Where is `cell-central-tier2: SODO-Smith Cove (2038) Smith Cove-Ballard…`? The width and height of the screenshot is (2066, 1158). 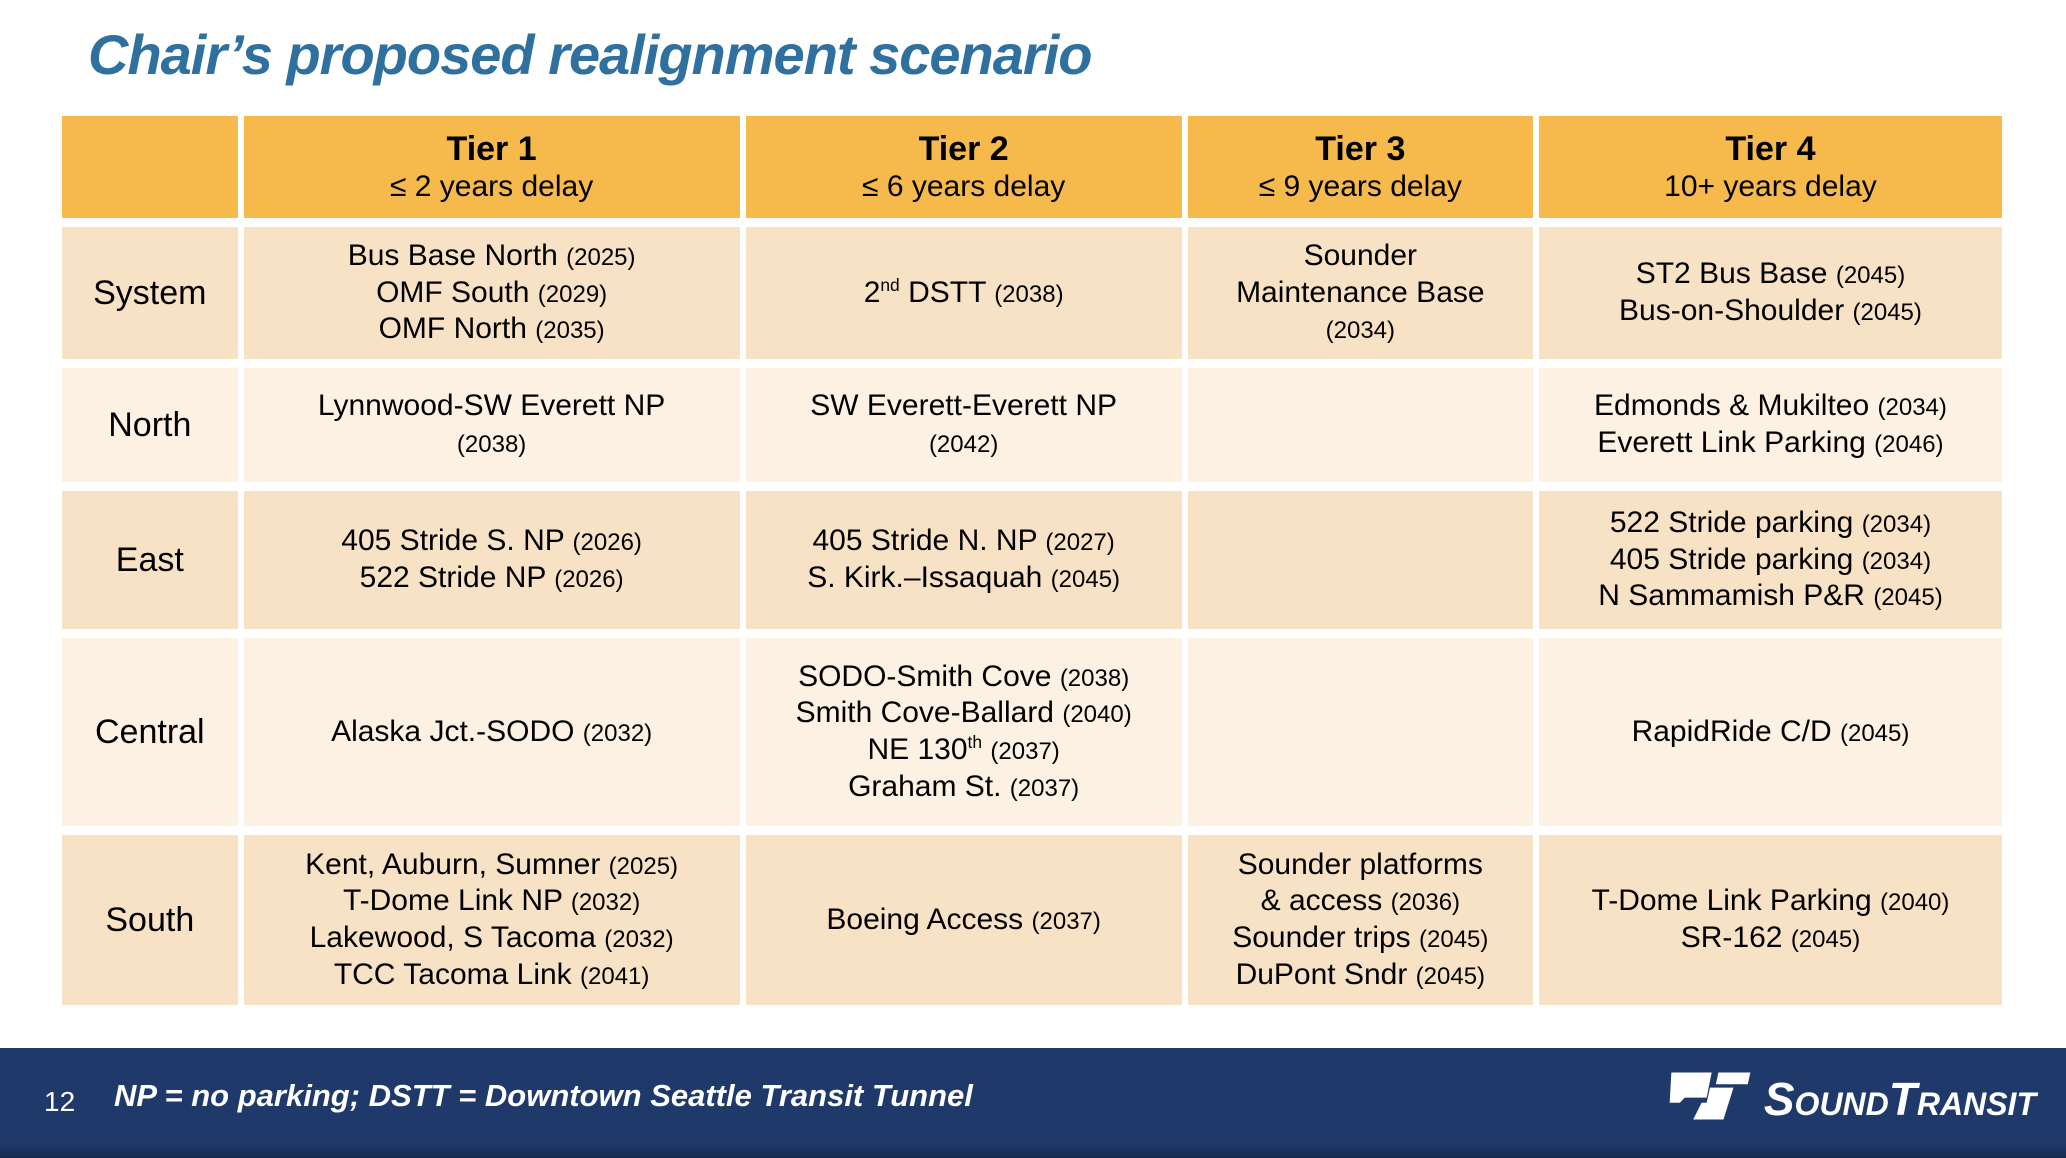 cell-central-tier2: SODO-Smith Cove (2038) Smith Cove-Ballard… is located at coordinates (963, 732).